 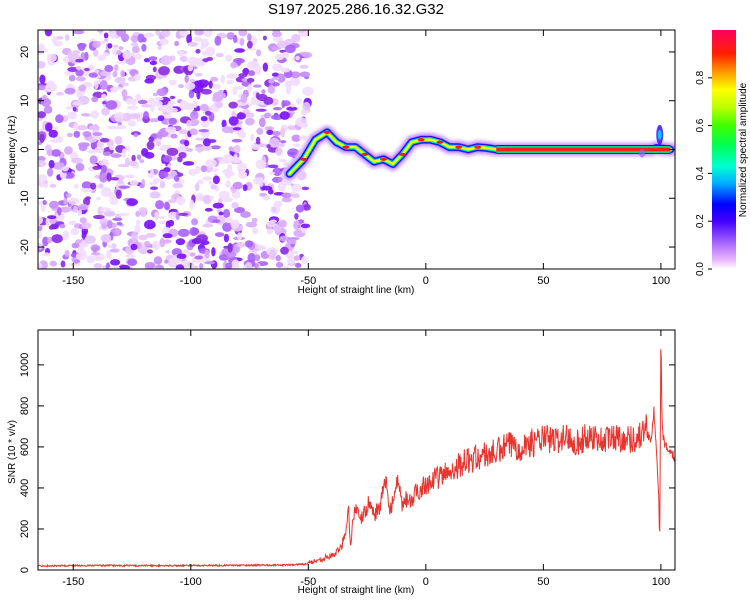 What do you see at coordinates (421, 140) in the screenshot?
I see `hot-spot` at bounding box center [421, 140].